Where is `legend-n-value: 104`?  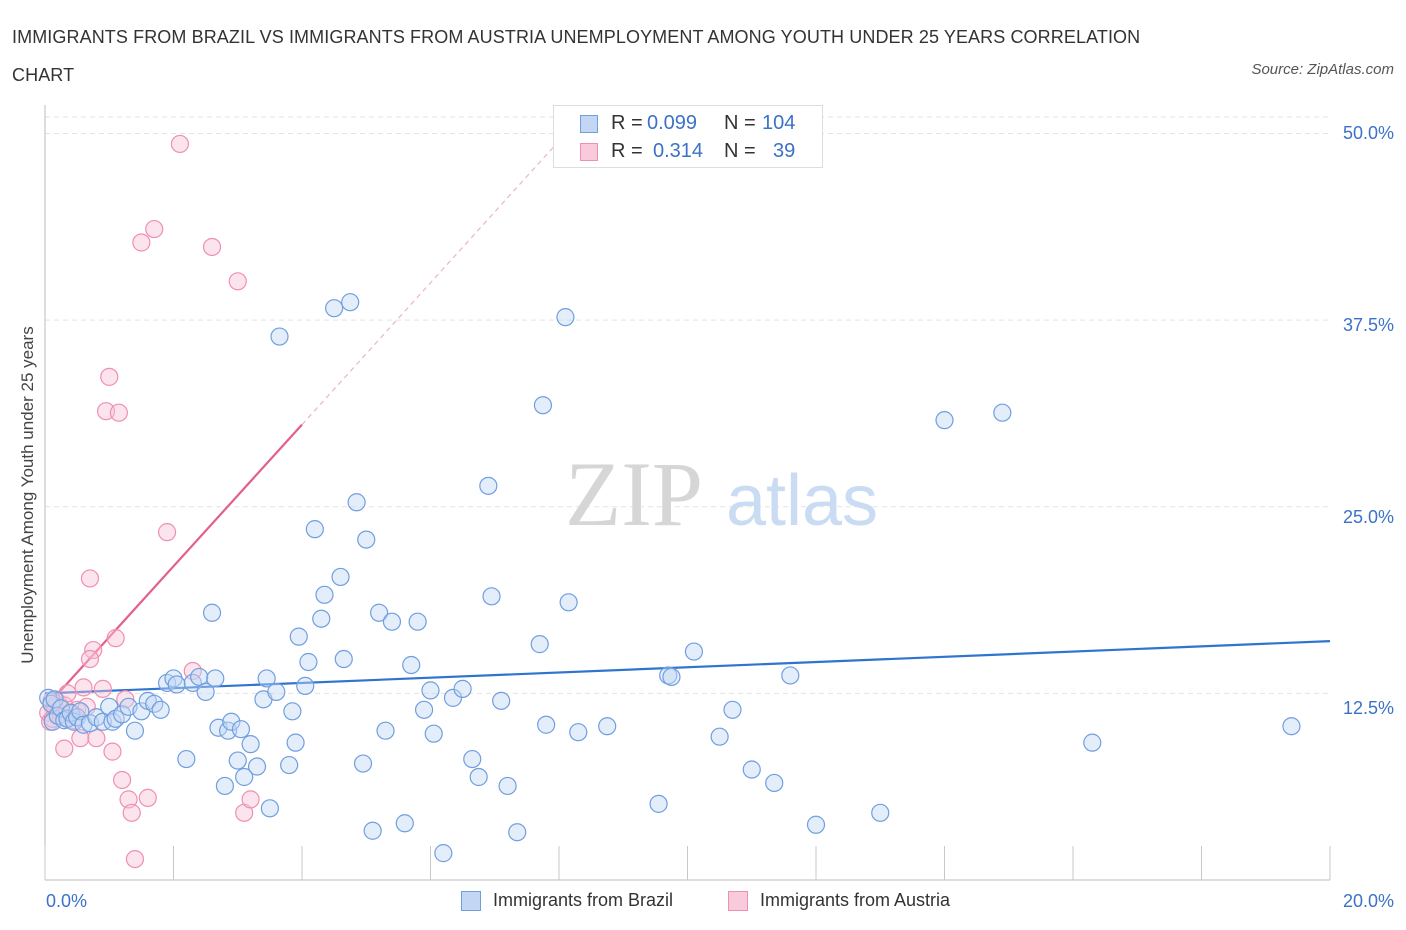 legend-n-value: 104 is located at coordinates (779, 123).